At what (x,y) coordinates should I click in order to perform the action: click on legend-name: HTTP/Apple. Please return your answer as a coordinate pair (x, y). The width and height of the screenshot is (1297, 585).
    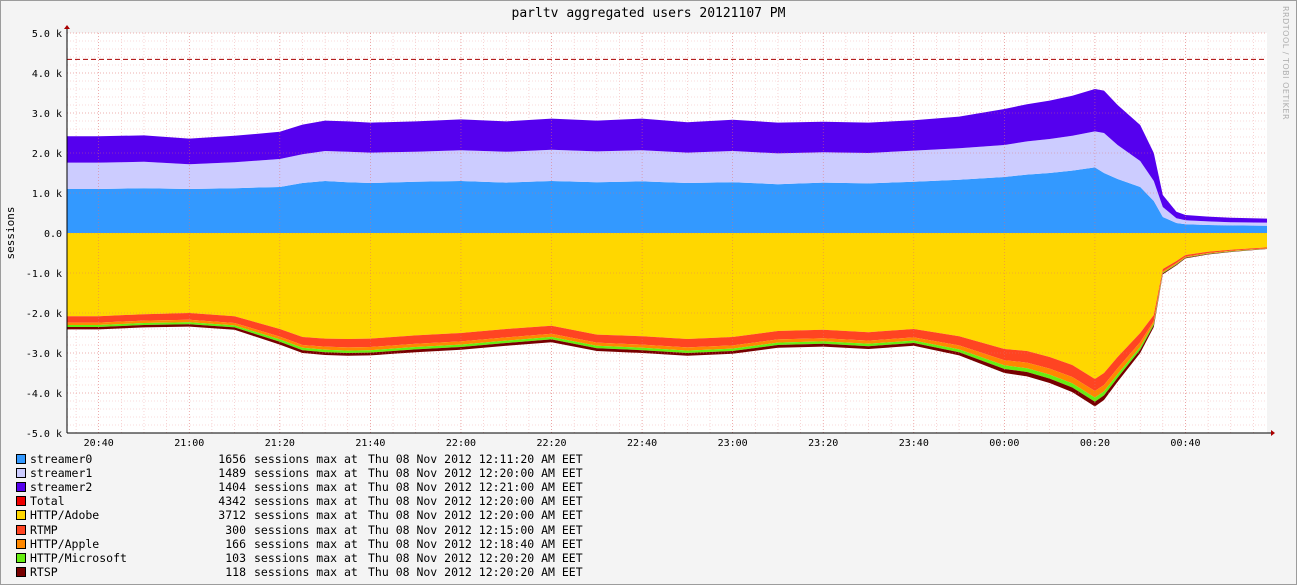
    Looking at the image, I should click on (65, 543).